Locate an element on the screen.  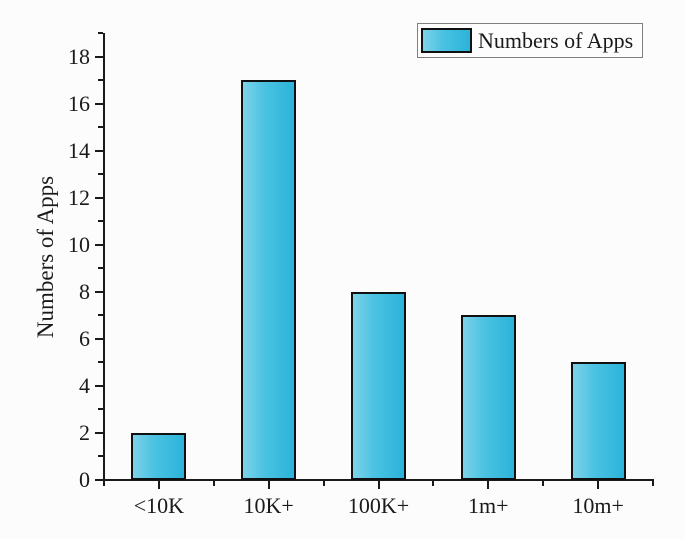
y-axis-tick-label: 4 is located at coordinates (84, 385).